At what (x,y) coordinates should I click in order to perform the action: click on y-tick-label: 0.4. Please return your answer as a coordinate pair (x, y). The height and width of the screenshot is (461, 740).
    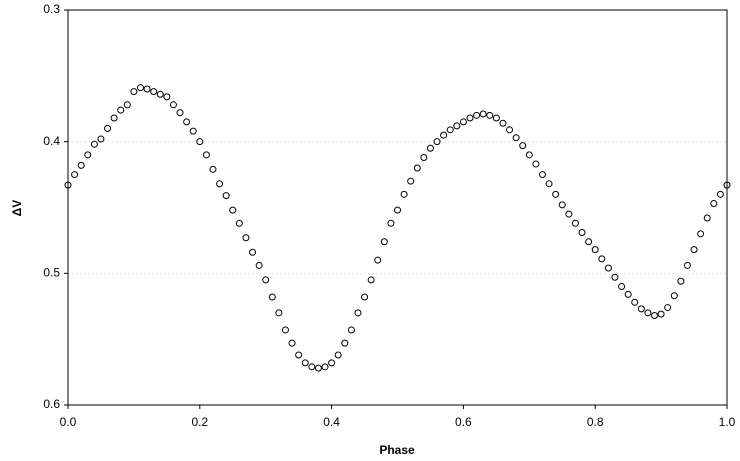
    Looking at the image, I should click on (51, 141).